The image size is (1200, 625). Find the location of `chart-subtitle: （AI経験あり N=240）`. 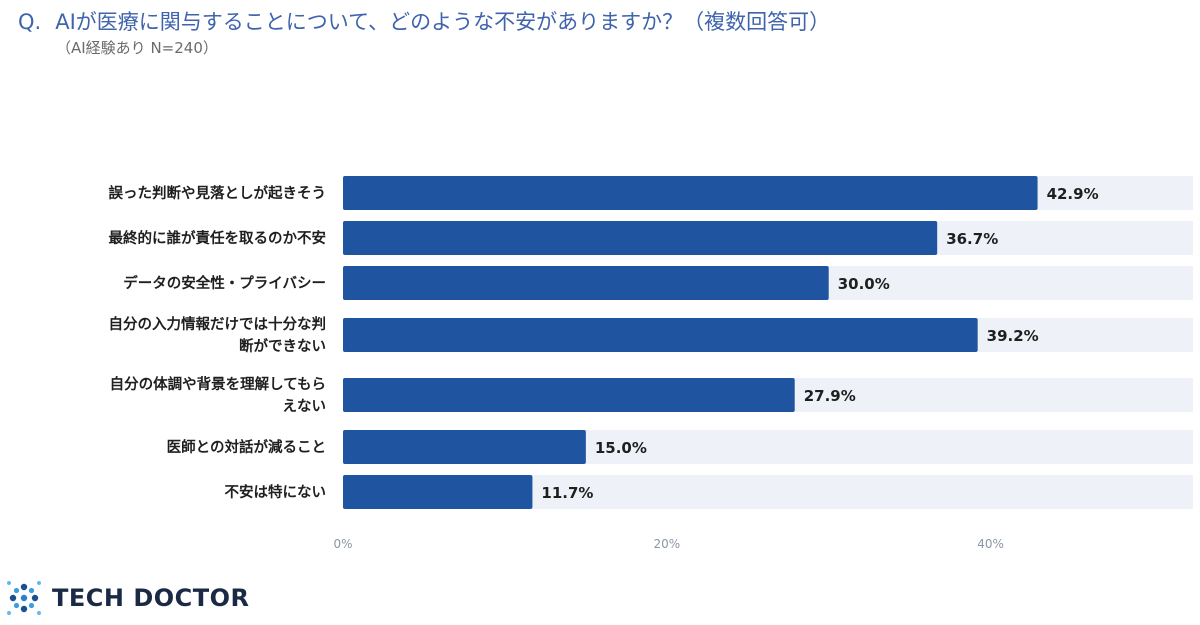

chart-subtitle: （AI経験あり N=240） is located at coordinates (137, 48).